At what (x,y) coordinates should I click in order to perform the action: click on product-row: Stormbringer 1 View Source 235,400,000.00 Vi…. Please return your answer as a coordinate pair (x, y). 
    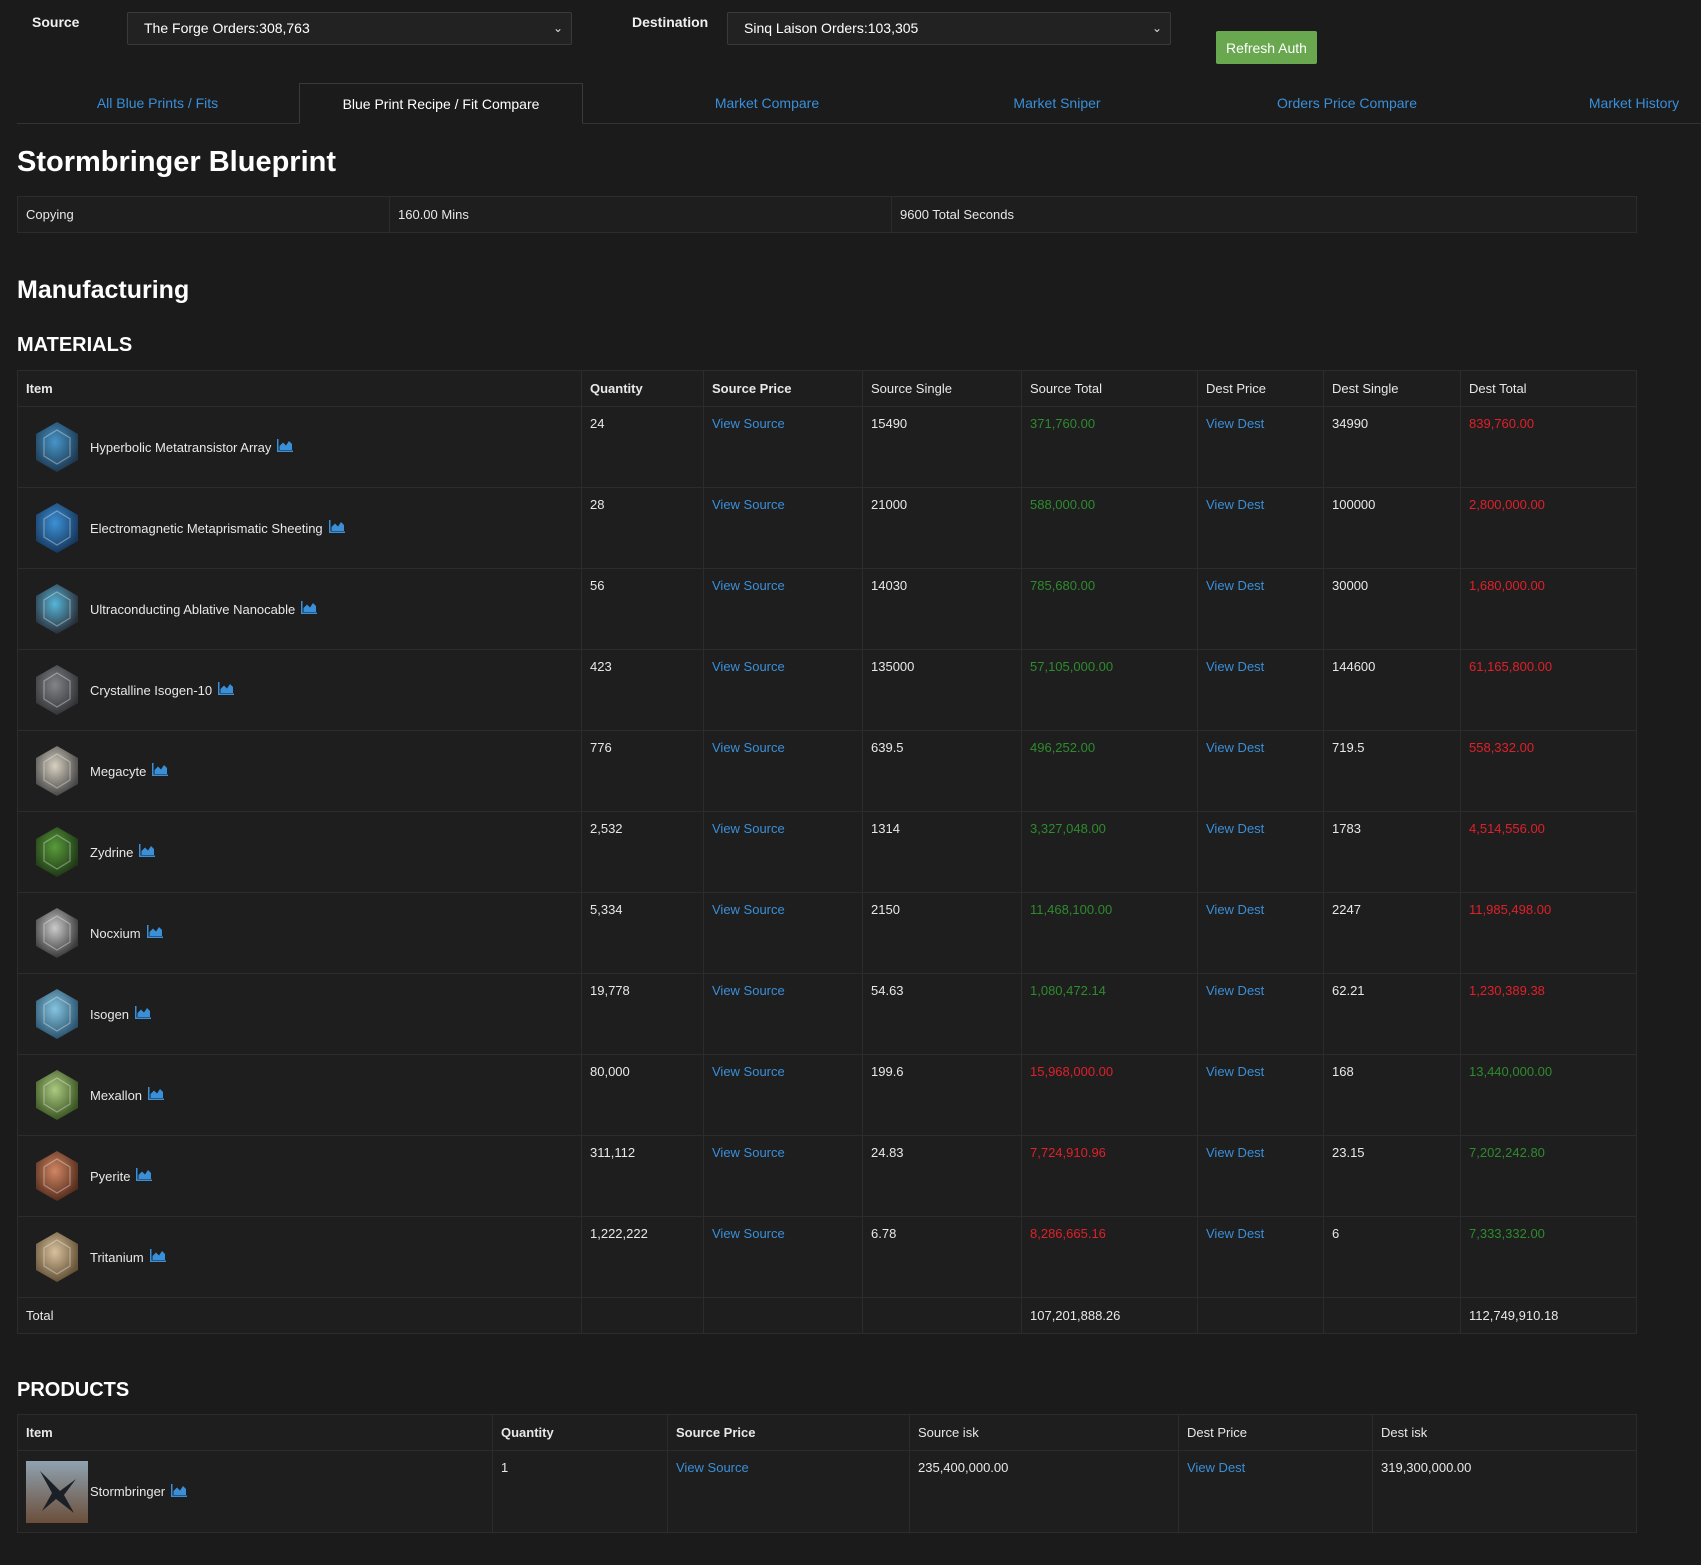
    Looking at the image, I should click on (827, 1491).